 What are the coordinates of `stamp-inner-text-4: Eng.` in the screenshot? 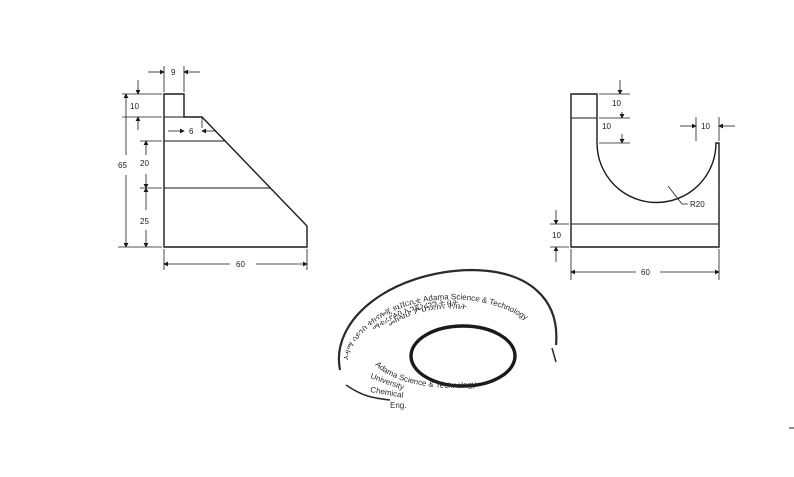 It's located at (398, 405).